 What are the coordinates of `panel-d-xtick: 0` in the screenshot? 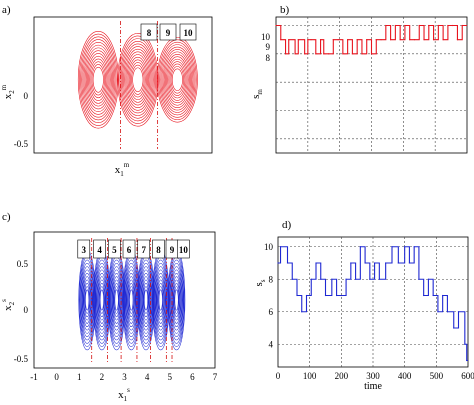 It's located at (278, 376).